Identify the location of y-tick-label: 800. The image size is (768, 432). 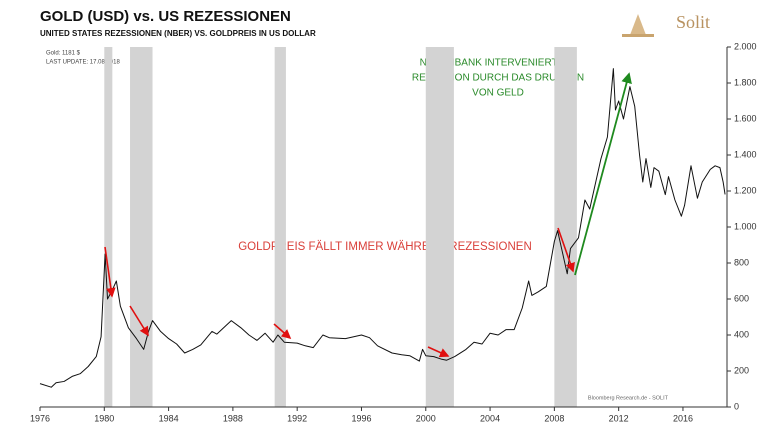
(741, 262).